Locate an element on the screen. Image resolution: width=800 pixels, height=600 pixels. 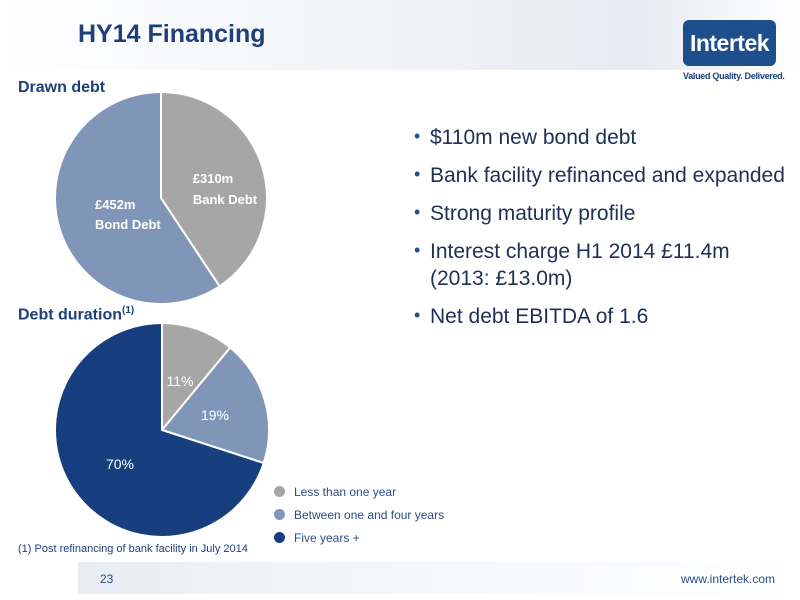
footer-band is located at coordinates (439, 578).